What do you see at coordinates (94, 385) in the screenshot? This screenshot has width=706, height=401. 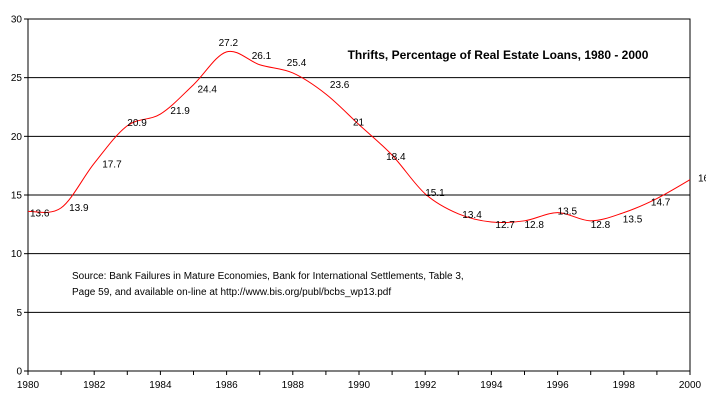 I see `x-tick-label-1982: 1982` at bounding box center [94, 385].